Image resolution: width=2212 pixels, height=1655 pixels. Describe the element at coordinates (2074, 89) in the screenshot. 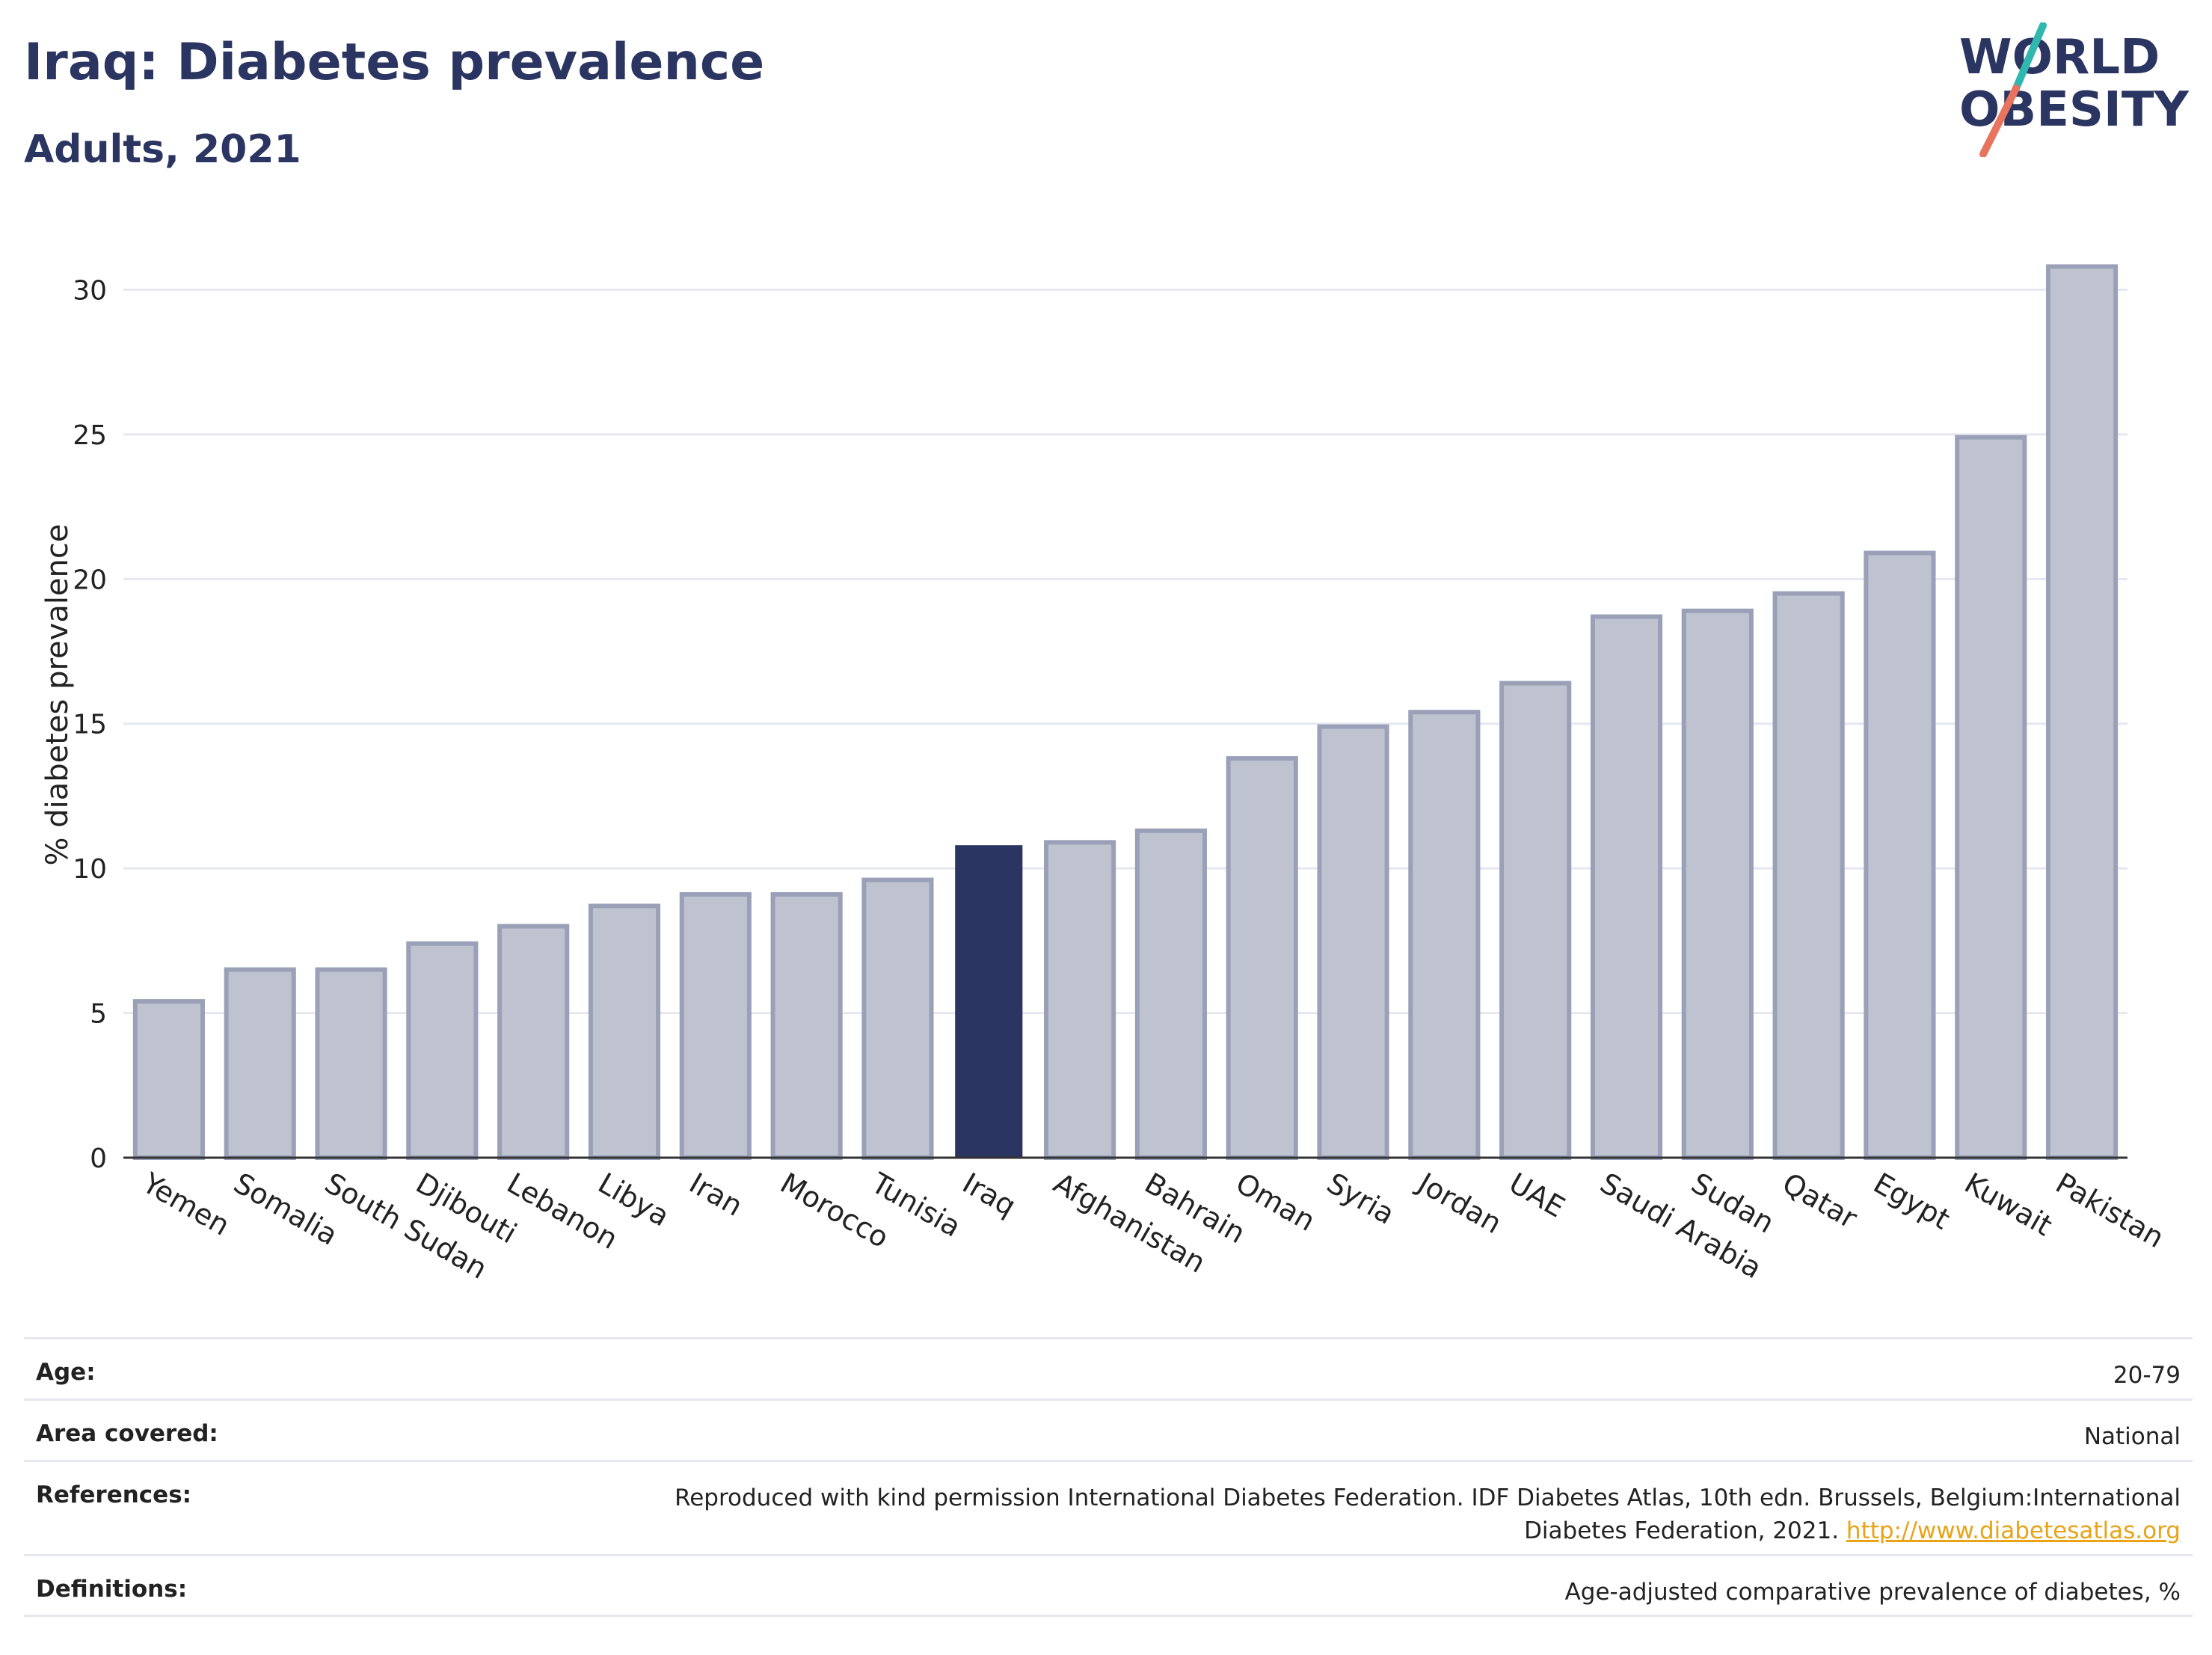

I see `world-obesity-logo: WORLD OBESITY` at that location.